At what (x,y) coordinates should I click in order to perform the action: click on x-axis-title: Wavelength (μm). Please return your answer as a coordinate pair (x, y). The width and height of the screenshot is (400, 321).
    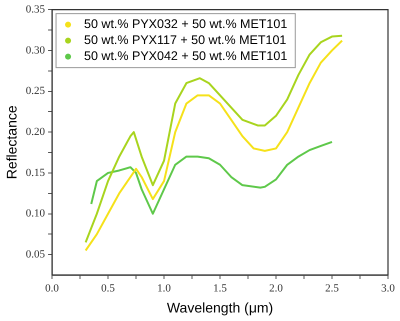
    Looking at the image, I should click on (220, 307).